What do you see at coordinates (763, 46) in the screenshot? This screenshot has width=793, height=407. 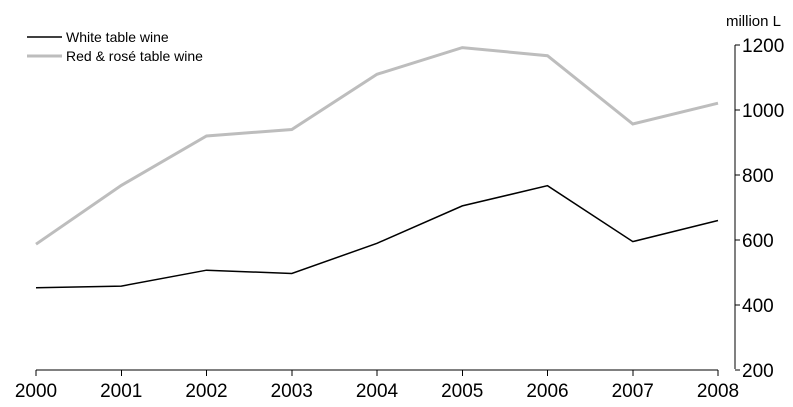 I see `y-tick-label: 1200` at bounding box center [763, 46].